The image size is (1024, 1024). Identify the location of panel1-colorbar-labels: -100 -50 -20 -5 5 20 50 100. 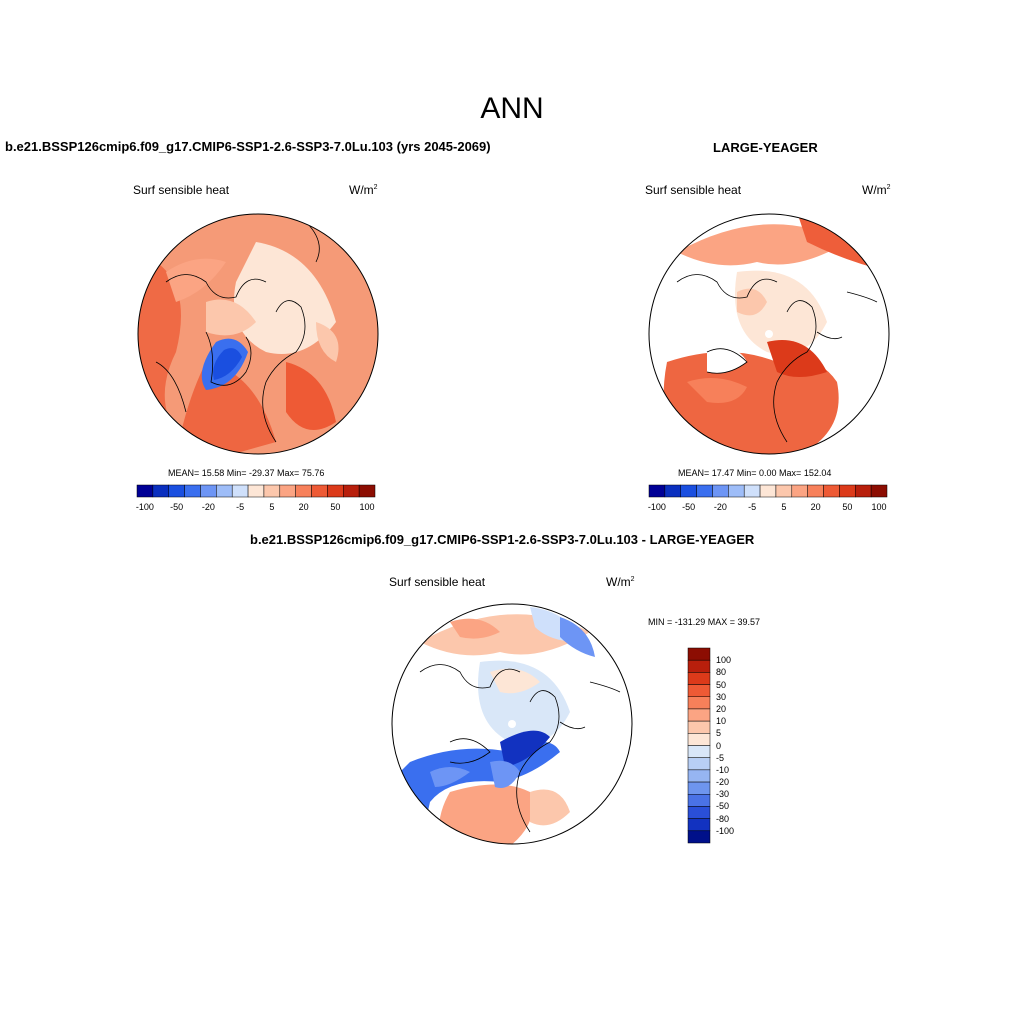
(255, 508).